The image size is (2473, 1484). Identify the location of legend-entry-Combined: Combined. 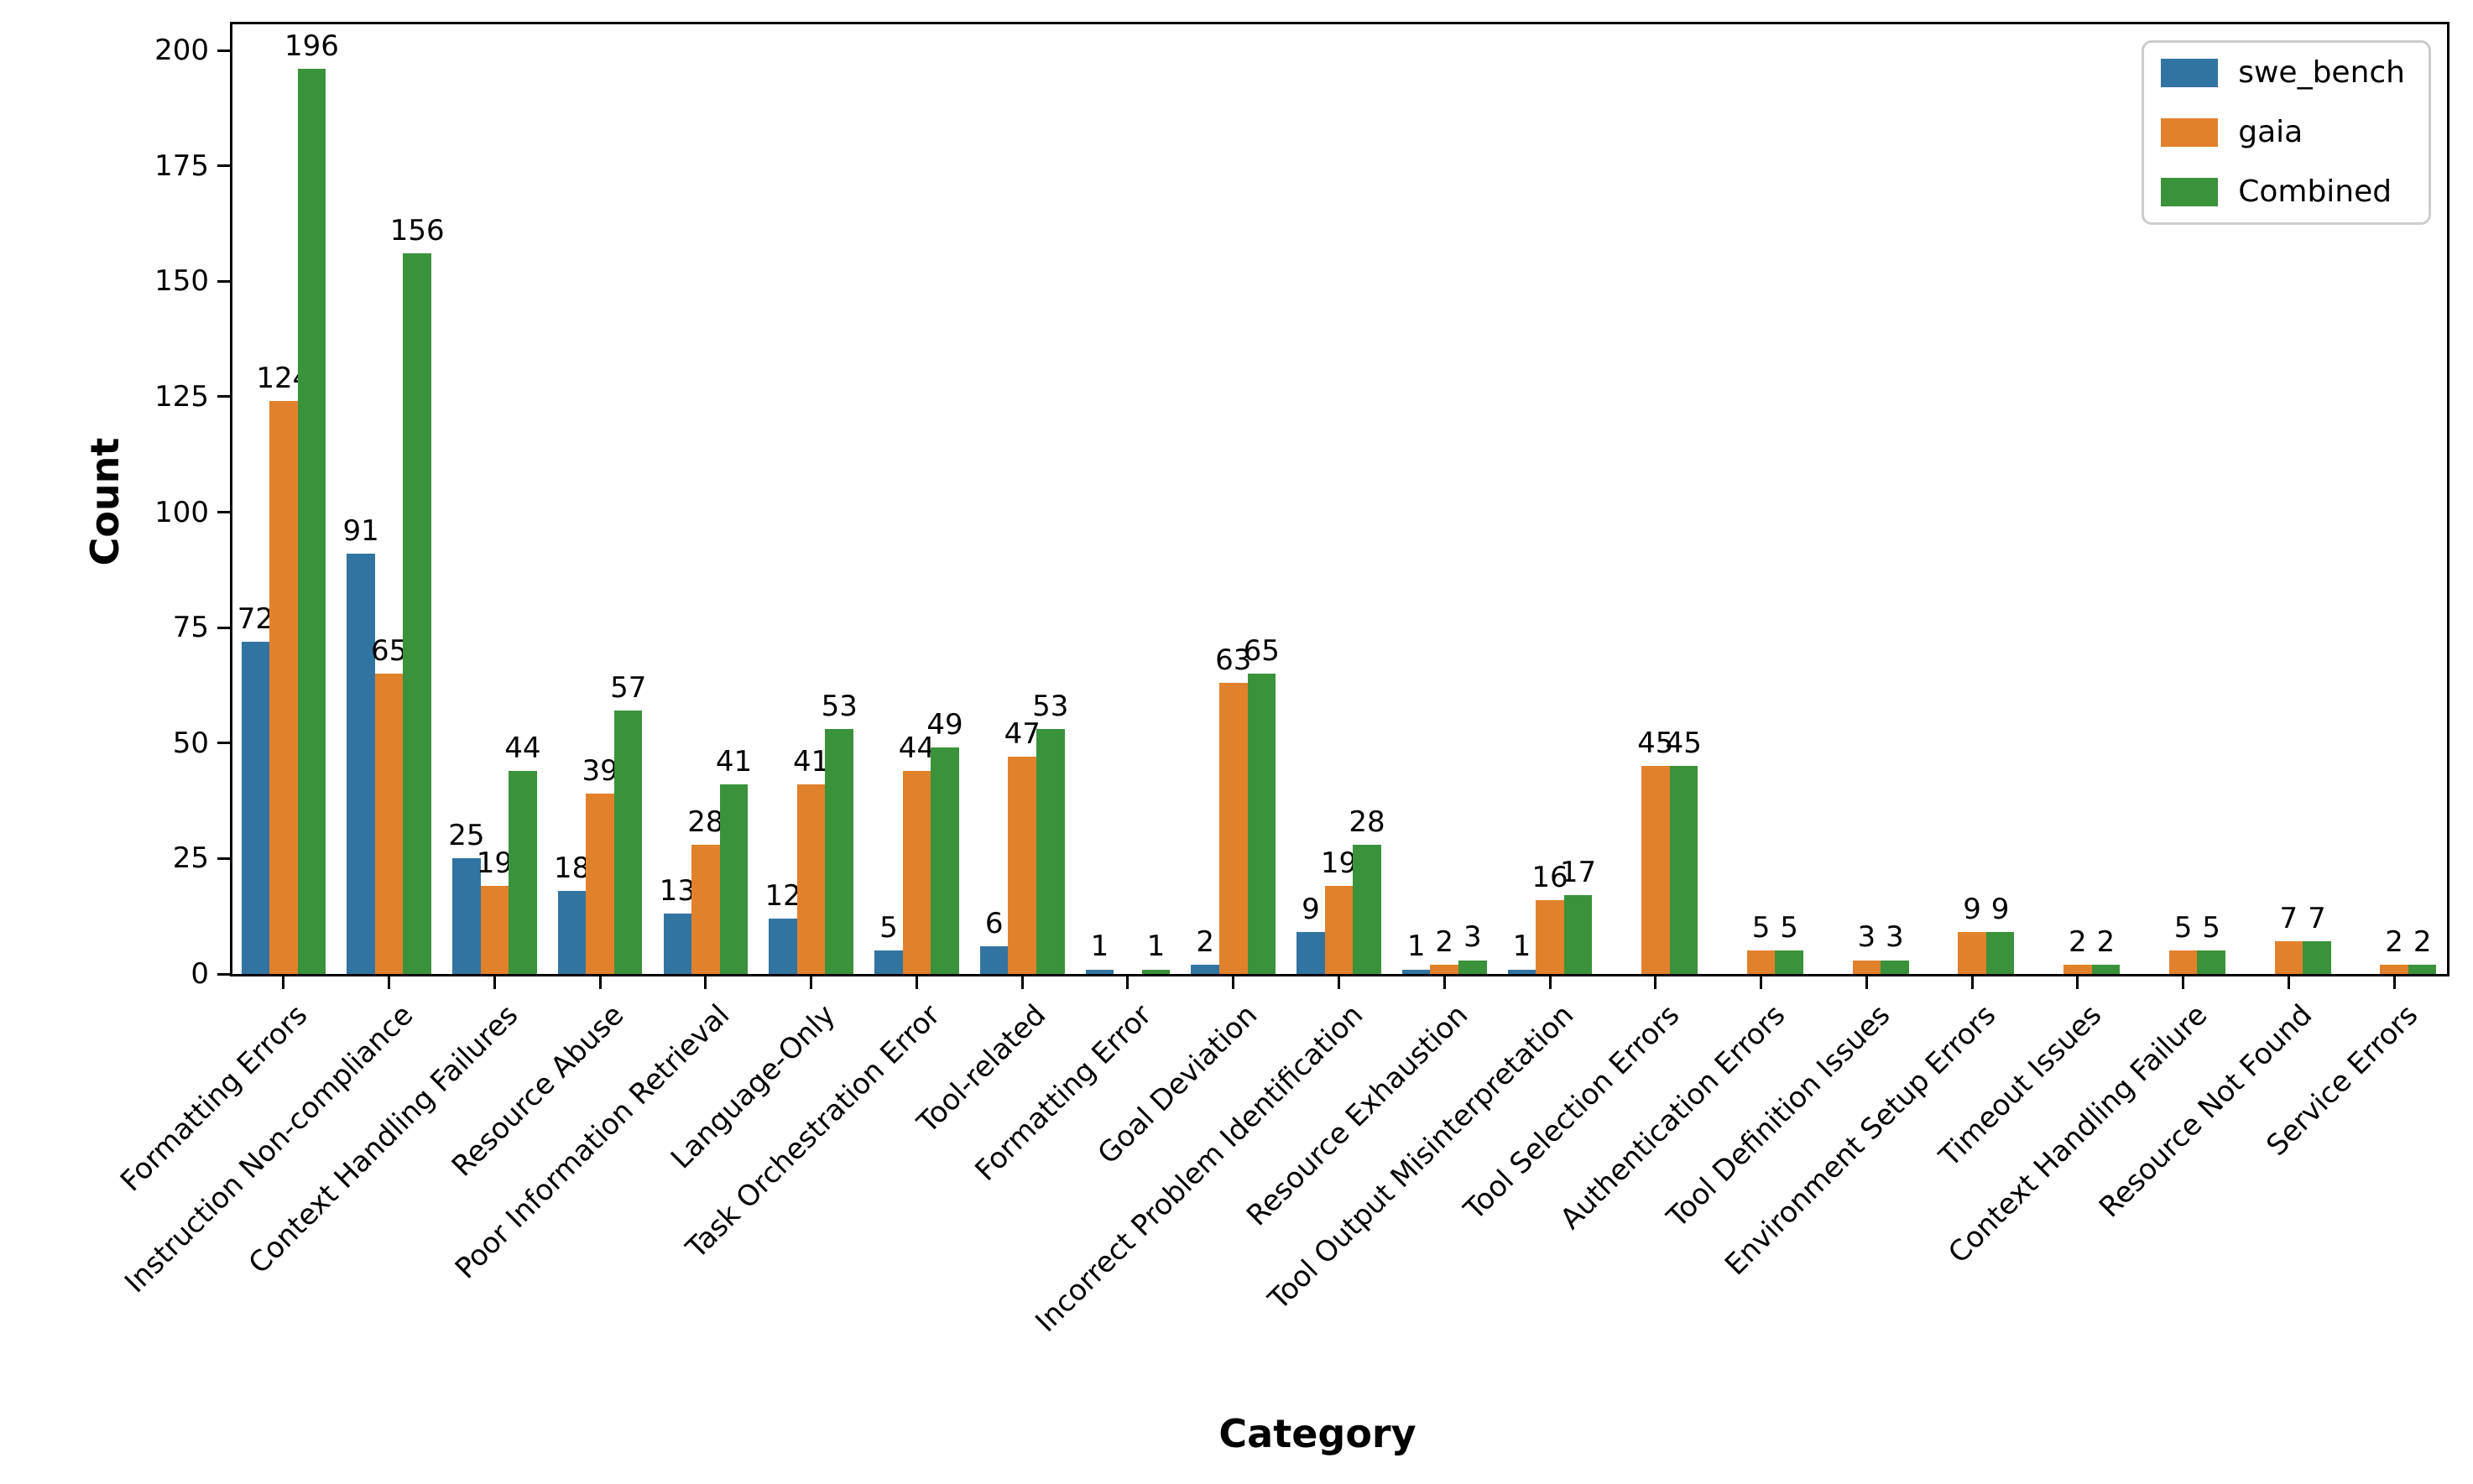
(2283, 192).